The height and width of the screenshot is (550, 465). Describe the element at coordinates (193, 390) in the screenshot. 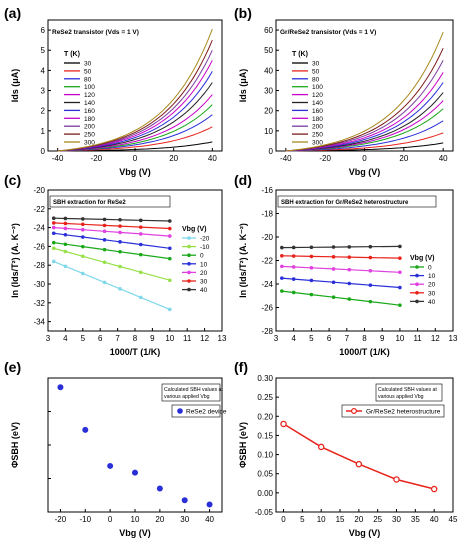

I see `chart-annotation: Calculated SBH values at` at that location.